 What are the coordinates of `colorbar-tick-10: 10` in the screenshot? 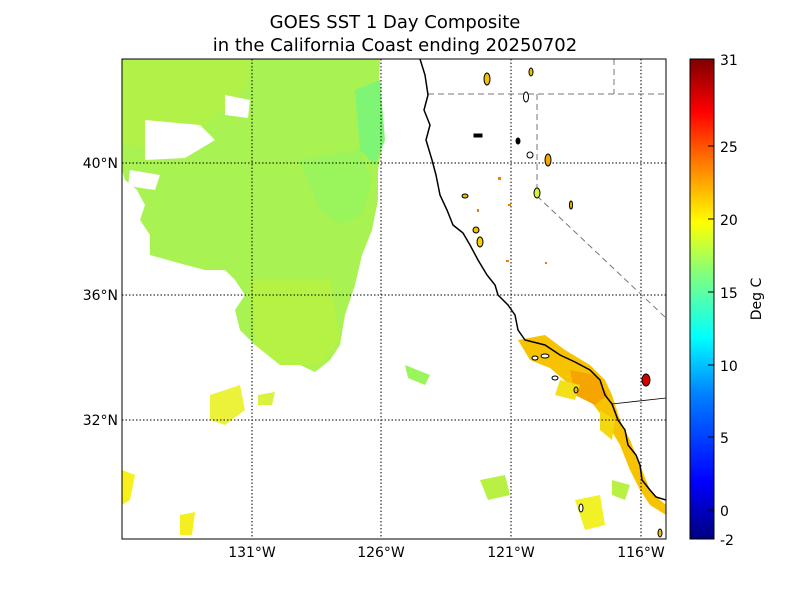 It's located at (729, 367).